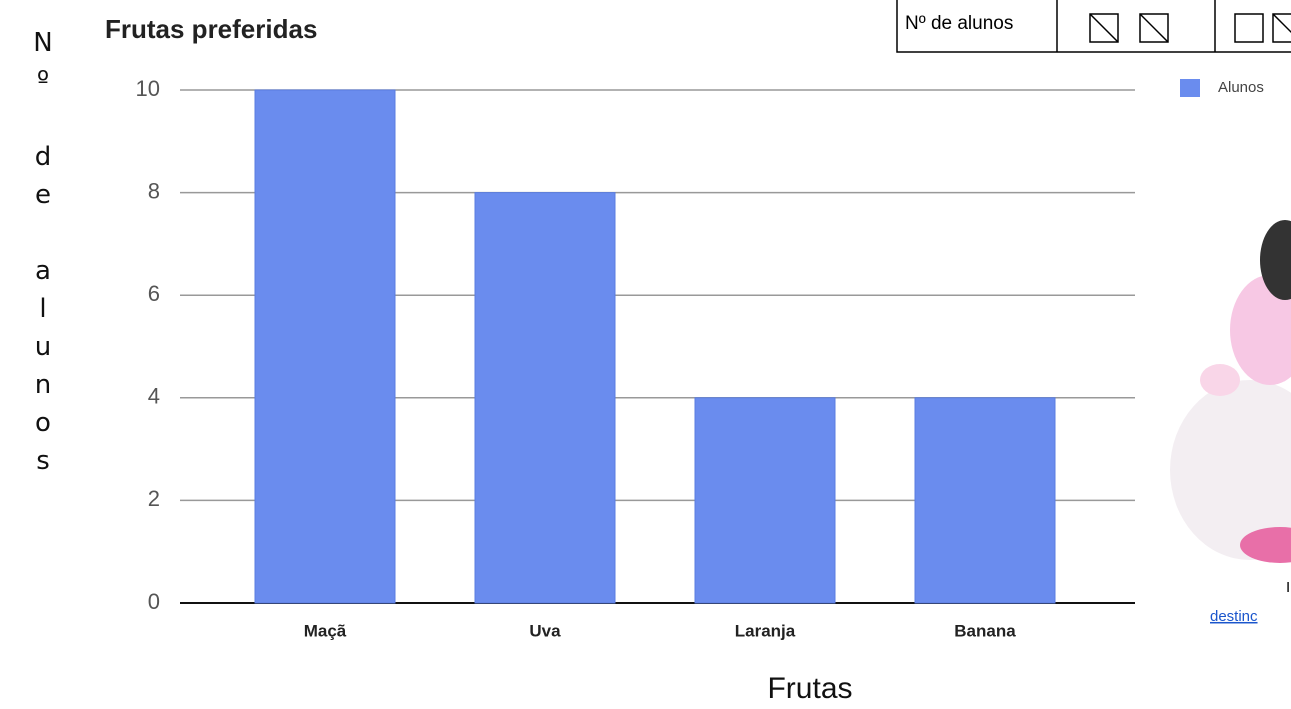  Describe the element at coordinates (545, 630) in the screenshot. I see `x-tick-label: Uva` at that location.